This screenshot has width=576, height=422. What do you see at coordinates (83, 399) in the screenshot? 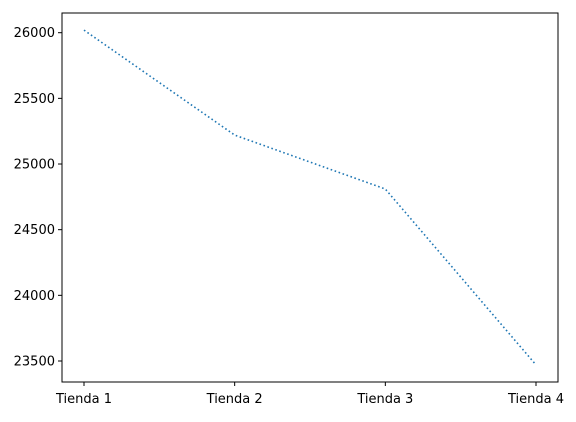
I see `x-tick-label: Tienda 1` at bounding box center [83, 399].